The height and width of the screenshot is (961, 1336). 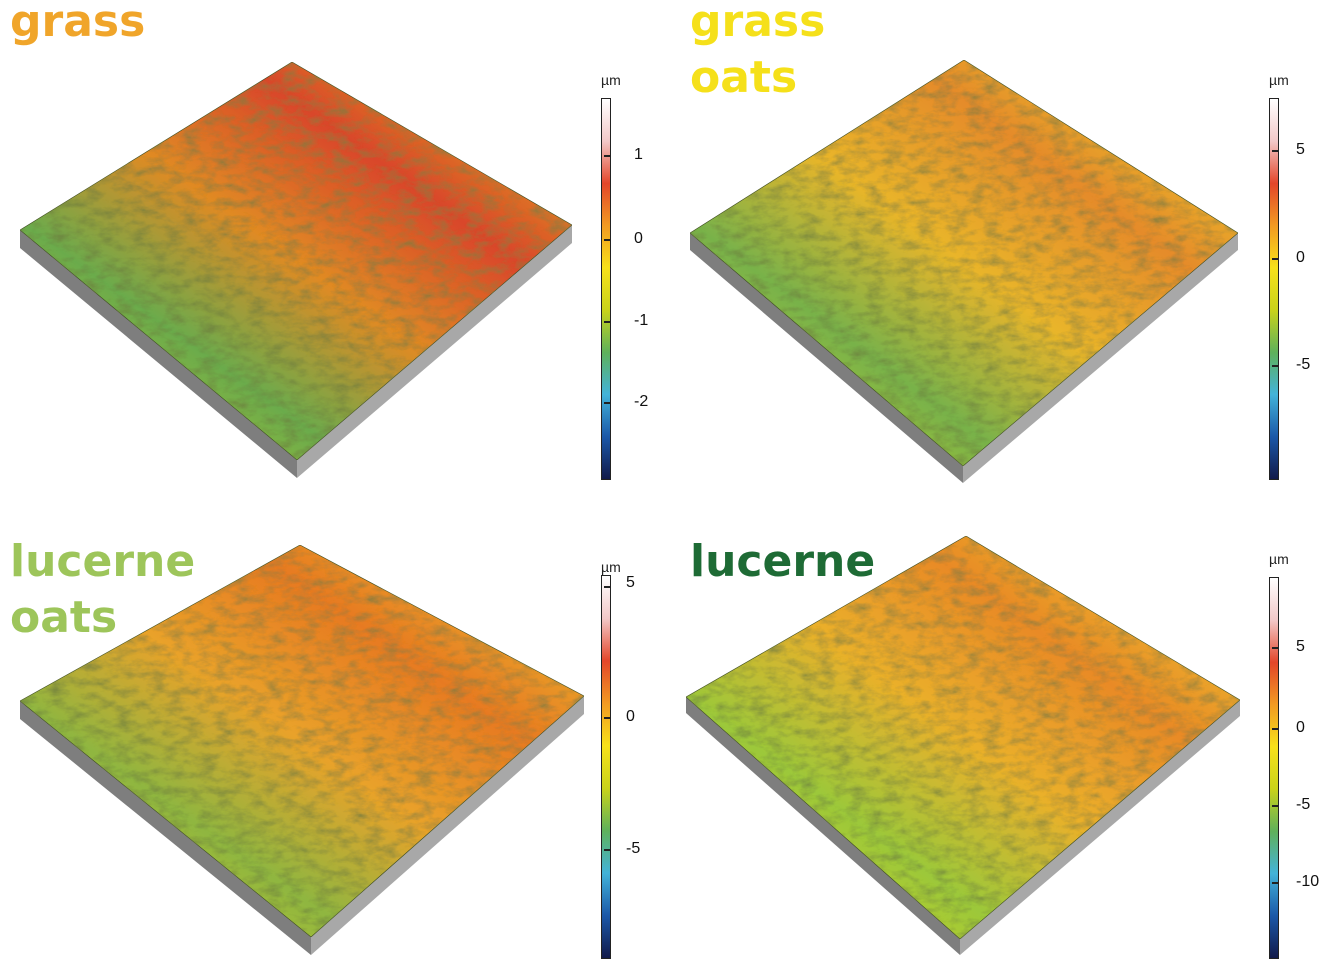 What do you see at coordinates (1299, 756) in the screenshot?
I see `height-scale-bar: µm 5 0 -5 -10` at bounding box center [1299, 756].